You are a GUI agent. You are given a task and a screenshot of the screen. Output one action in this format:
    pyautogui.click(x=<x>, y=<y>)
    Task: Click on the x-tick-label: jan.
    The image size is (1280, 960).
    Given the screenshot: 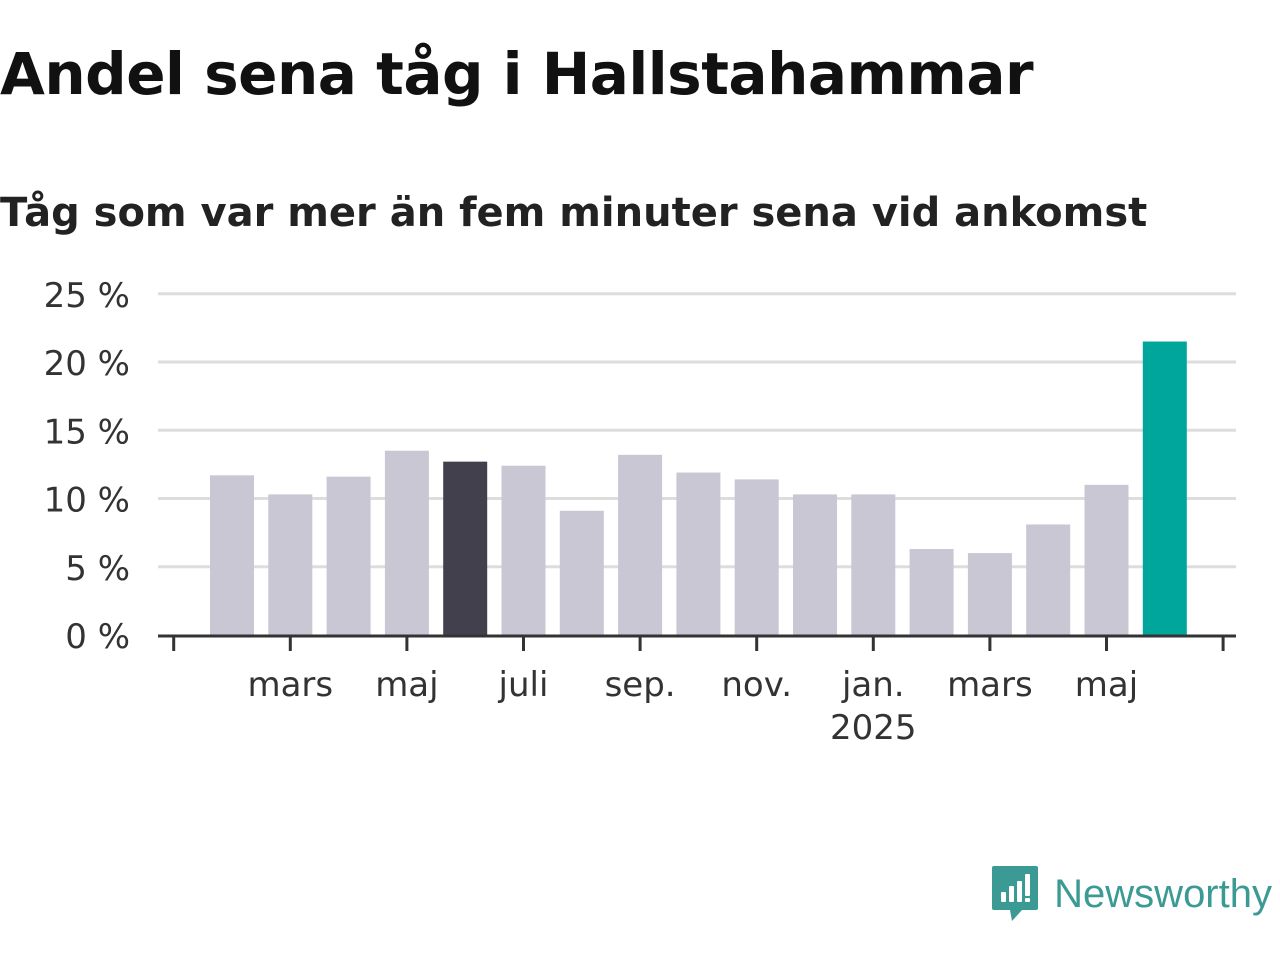 What is the action you would take?
    pyautogui.click(x=873, y=685)
    